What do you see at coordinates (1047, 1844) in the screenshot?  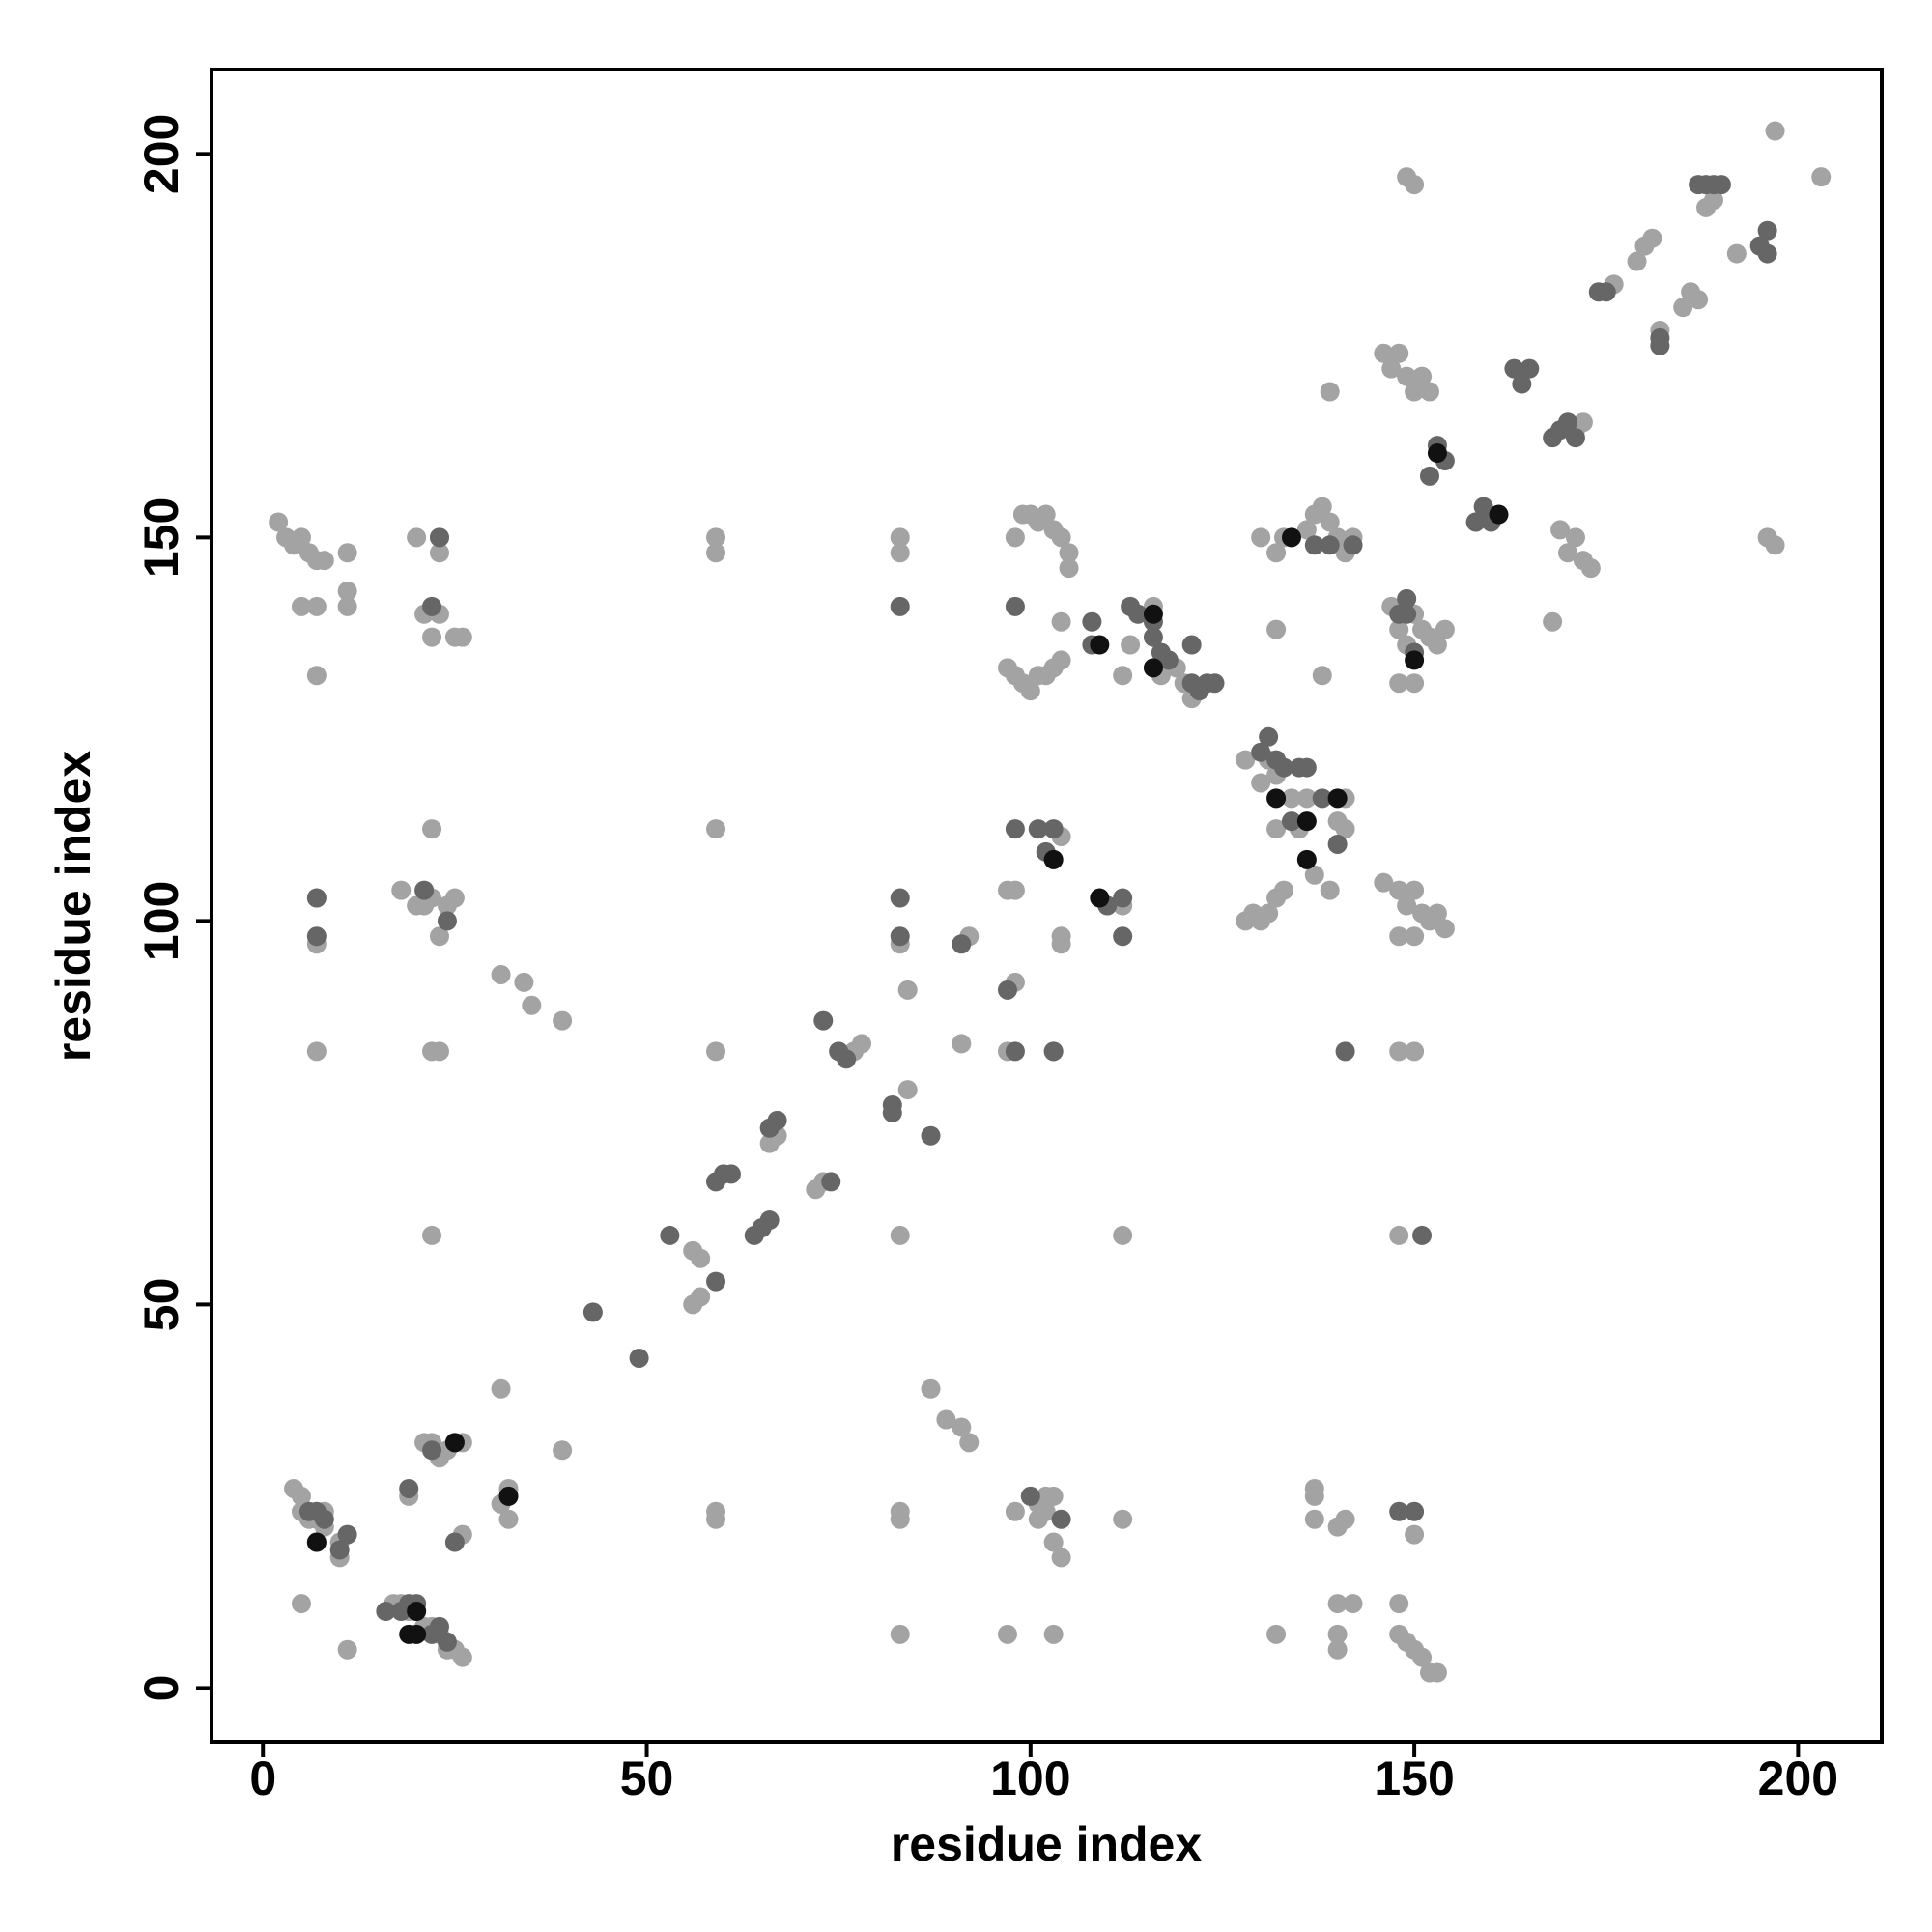 I see `x-axis-label: residue index` at bounding box center [1047, 1844].